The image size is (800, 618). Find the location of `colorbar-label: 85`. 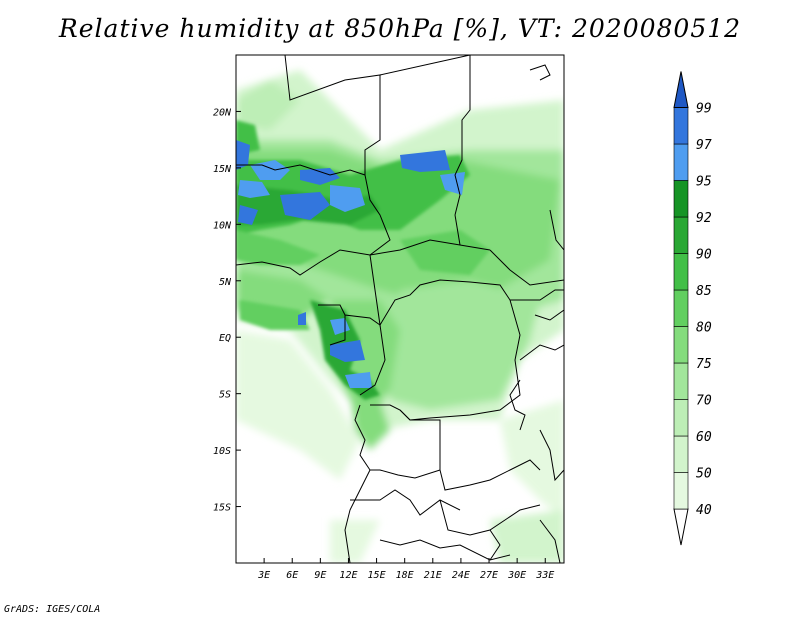

colorbar-label: 85 is located at coordinates (704, 291).